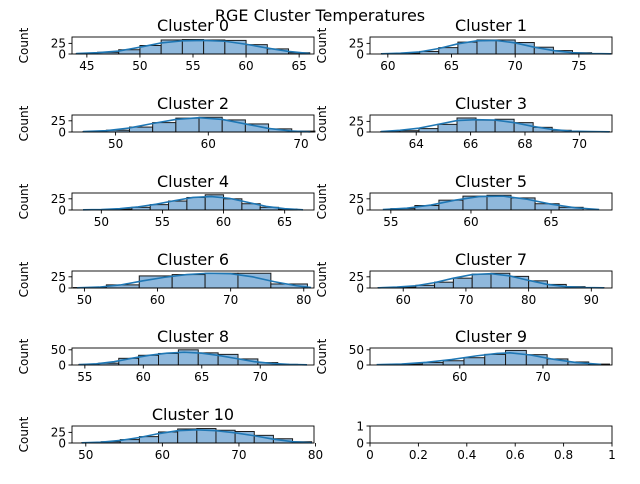 This screenshot has height=484, width=640. Describe the element at coordinates (491, 434) in the screenshot. I see `panel-11-axes-frame` at that location.